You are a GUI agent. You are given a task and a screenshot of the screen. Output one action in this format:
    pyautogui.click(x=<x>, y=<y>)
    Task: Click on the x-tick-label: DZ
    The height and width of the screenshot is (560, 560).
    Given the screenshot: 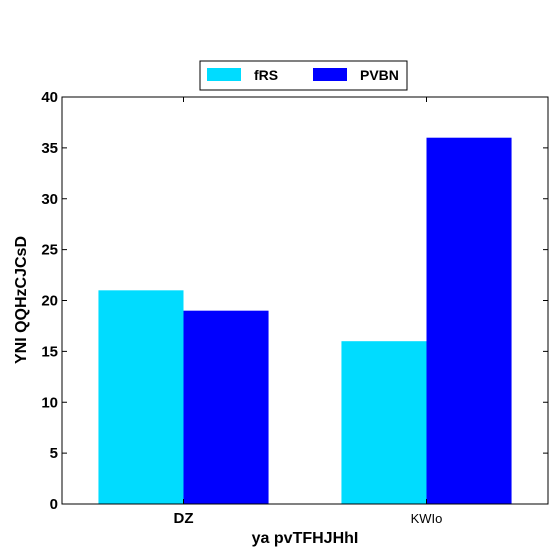 What is the action you would take?
    pyautogui.click(x=184, y=518)
    